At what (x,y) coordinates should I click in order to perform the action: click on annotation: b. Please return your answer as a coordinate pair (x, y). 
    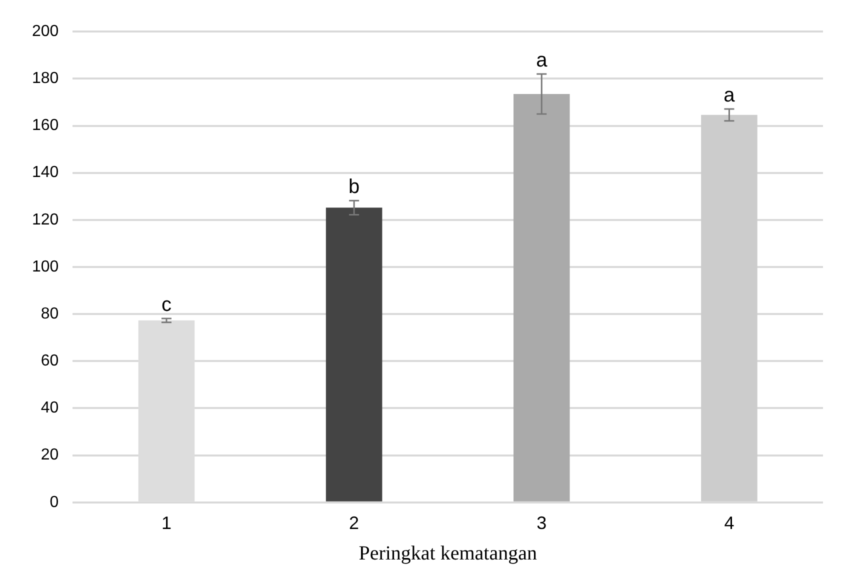
    Looking at the image, I should click on (354, 187).